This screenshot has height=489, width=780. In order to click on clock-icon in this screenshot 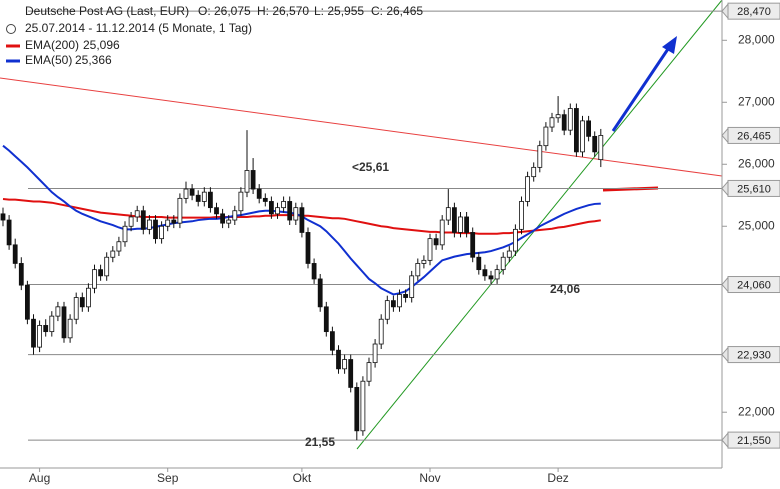, I will do `click(11, 29)`.